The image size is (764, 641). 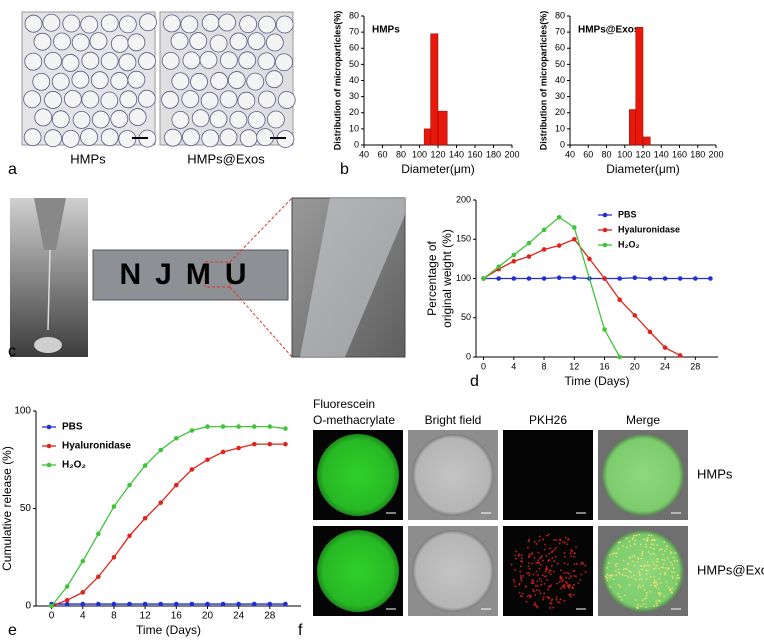 I want to click on x-tick-label: 12, so click(x=146, y=616).